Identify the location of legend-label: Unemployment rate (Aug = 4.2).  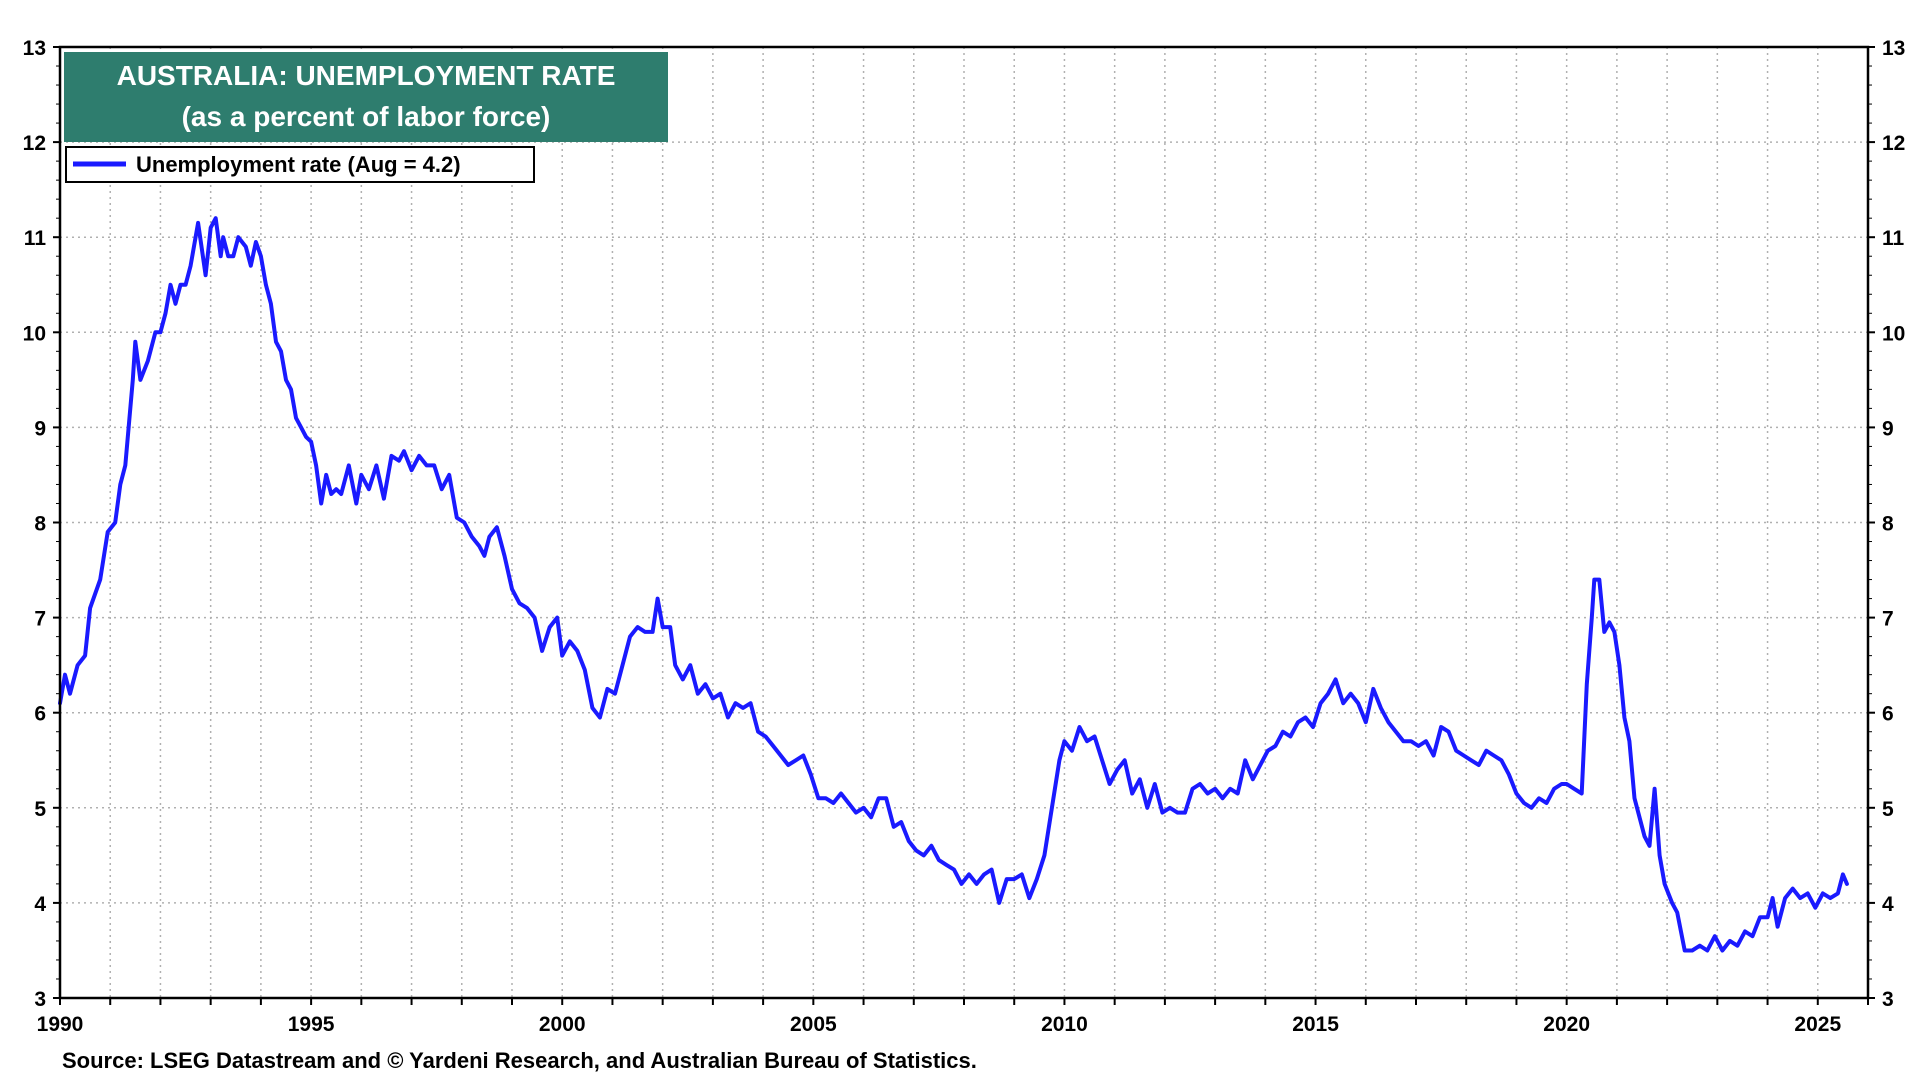
(298, 164).